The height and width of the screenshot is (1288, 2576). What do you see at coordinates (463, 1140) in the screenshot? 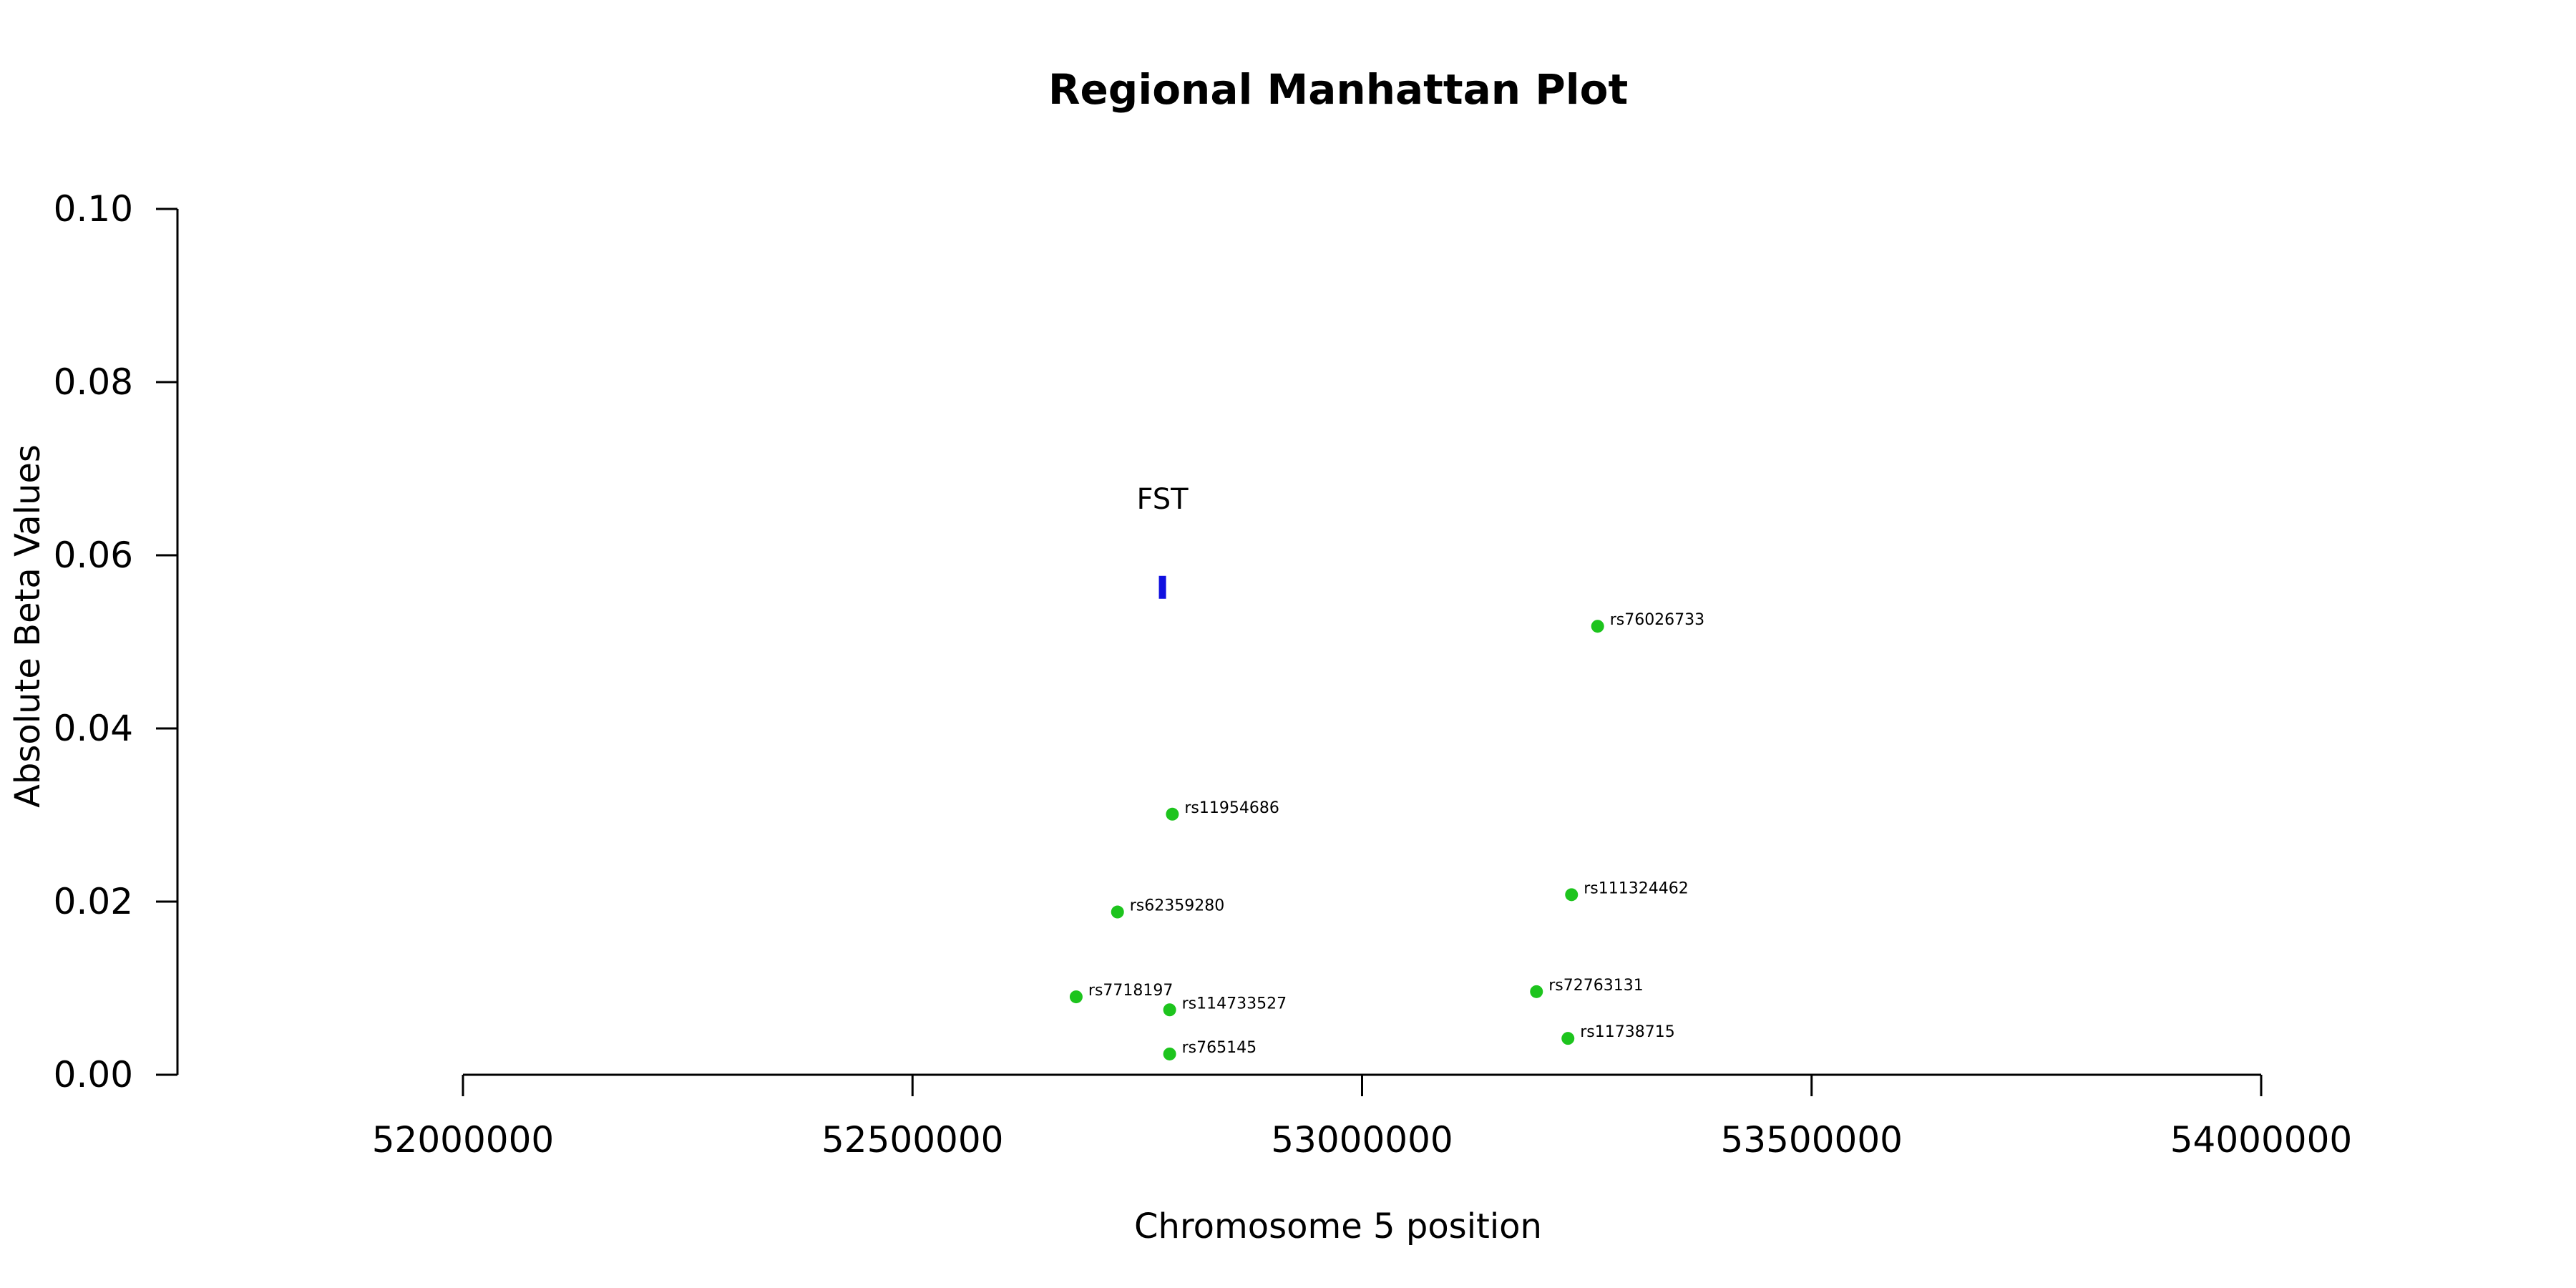
I see `x-tick-label: 52000000` at bounding box center [463, 1140].